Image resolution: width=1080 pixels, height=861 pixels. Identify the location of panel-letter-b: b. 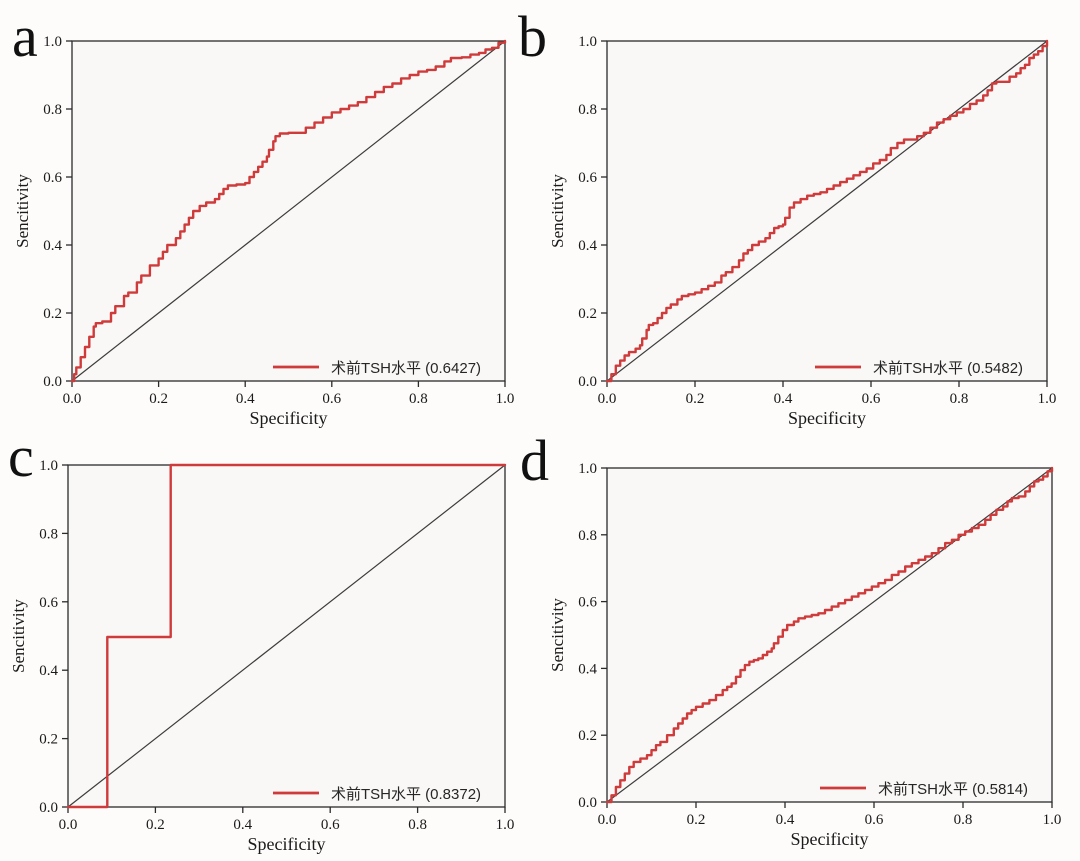
(532, 36).